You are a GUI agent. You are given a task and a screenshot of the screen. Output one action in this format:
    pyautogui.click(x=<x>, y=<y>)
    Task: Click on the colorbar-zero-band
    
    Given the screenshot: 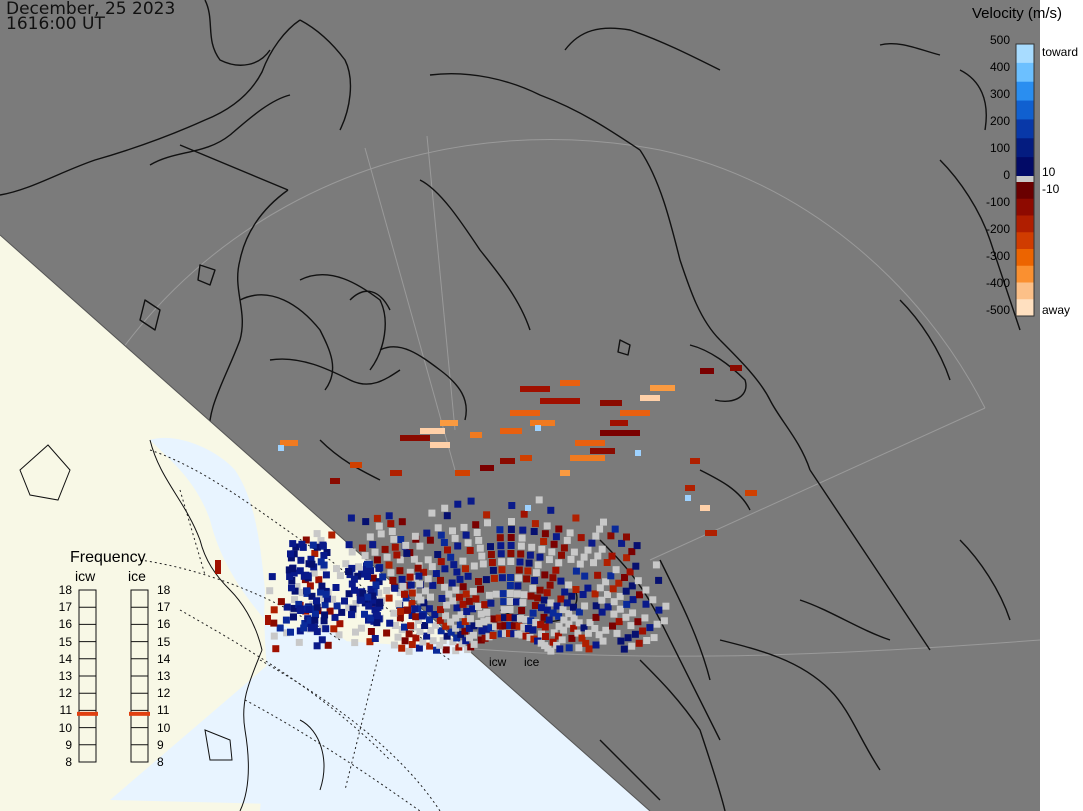 What is the action you would take?
    pyautogui.click(x=1025, y=179)
    